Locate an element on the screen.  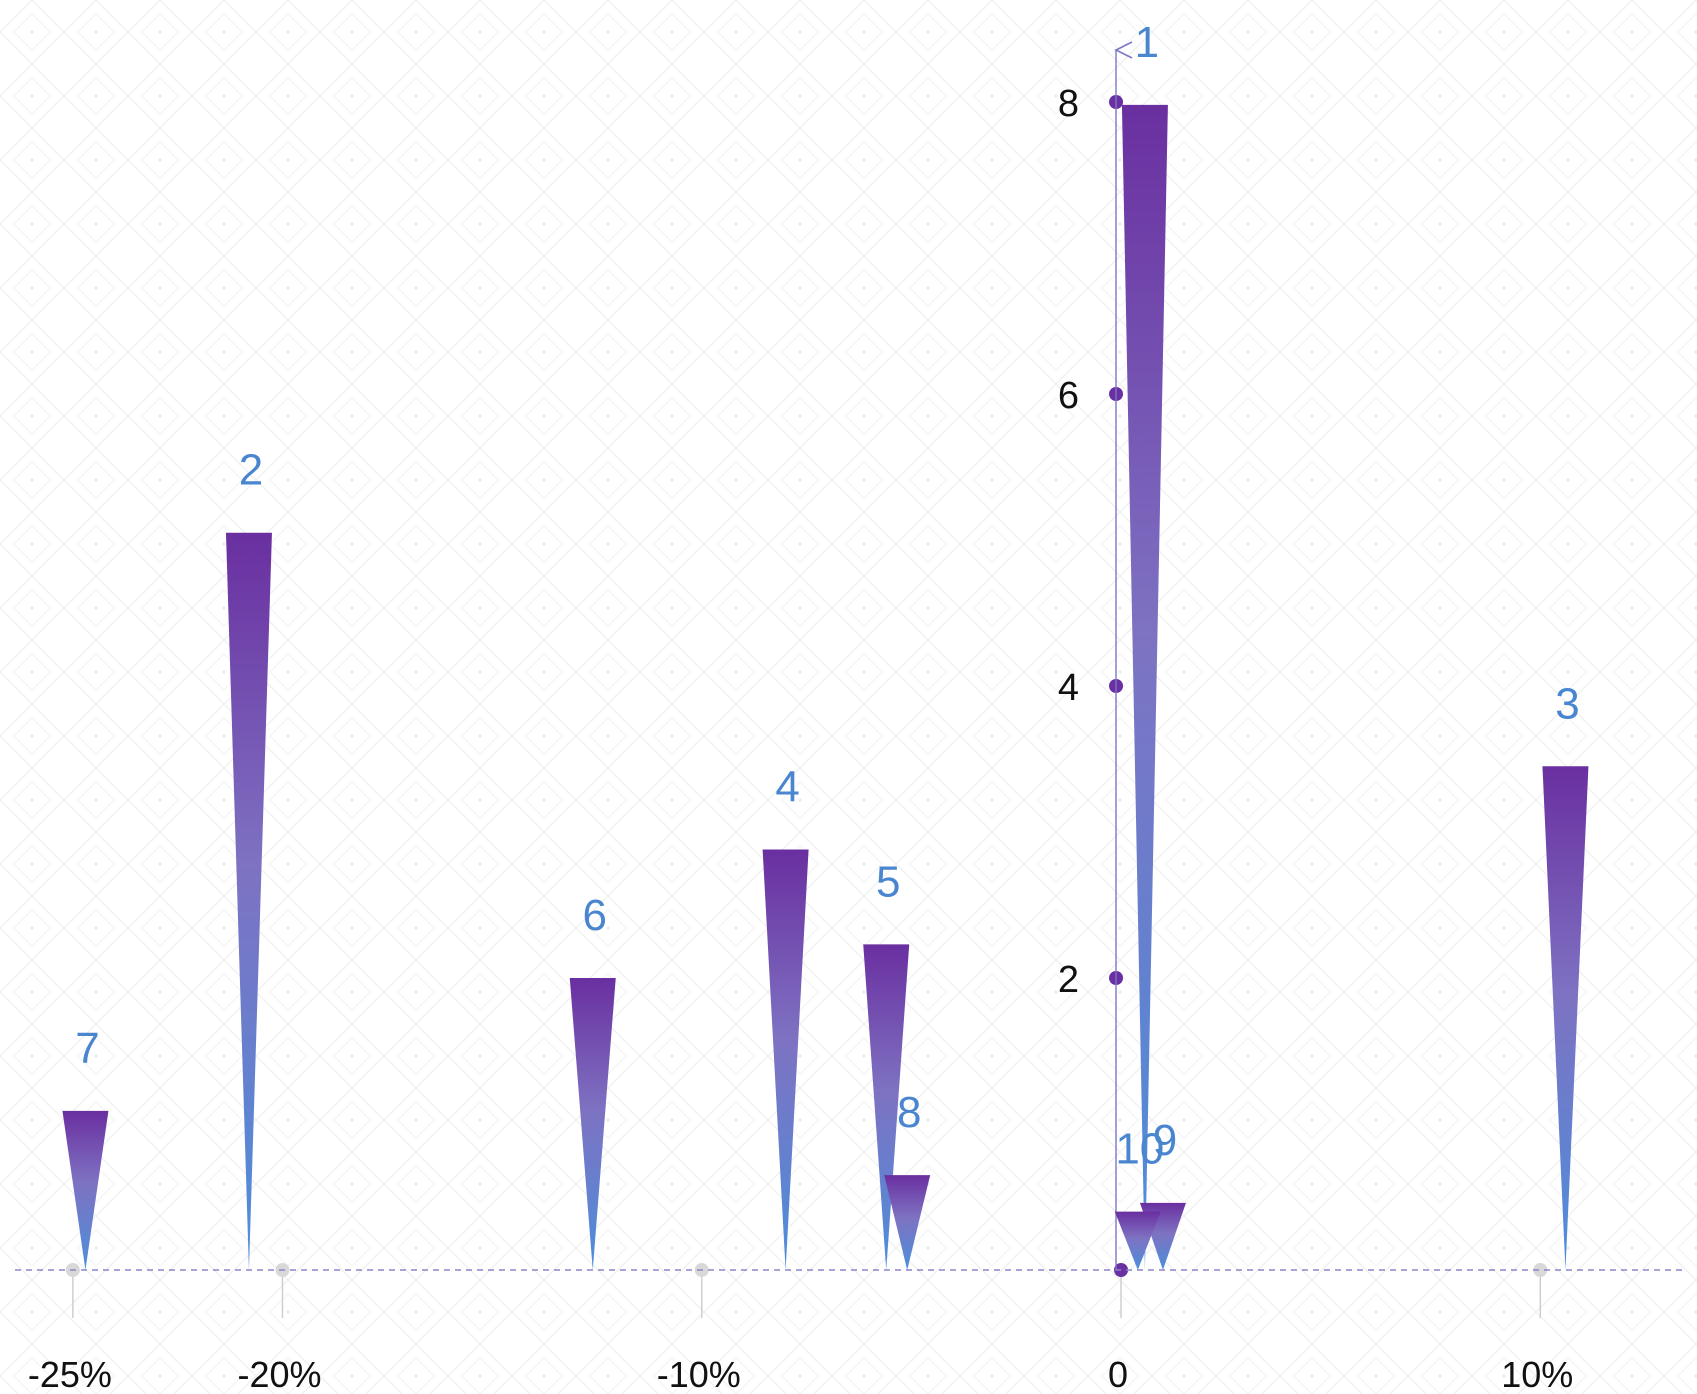
x-tick-label: -10% is located at coordinates (699, 1374).